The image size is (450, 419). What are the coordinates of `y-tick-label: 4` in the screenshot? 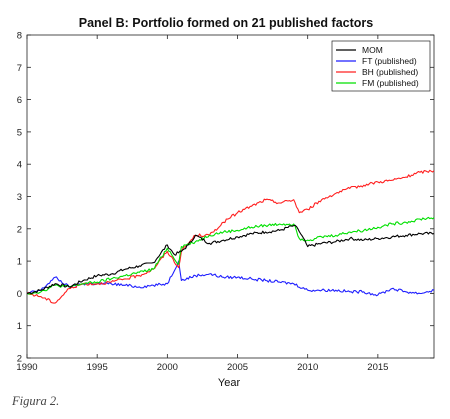 It's located at (19, 165).